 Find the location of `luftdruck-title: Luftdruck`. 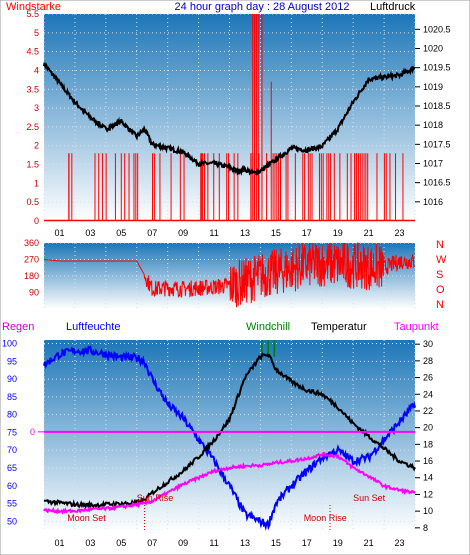

luftdruck-title: Luftdruck is located at coordinates (393, 7).